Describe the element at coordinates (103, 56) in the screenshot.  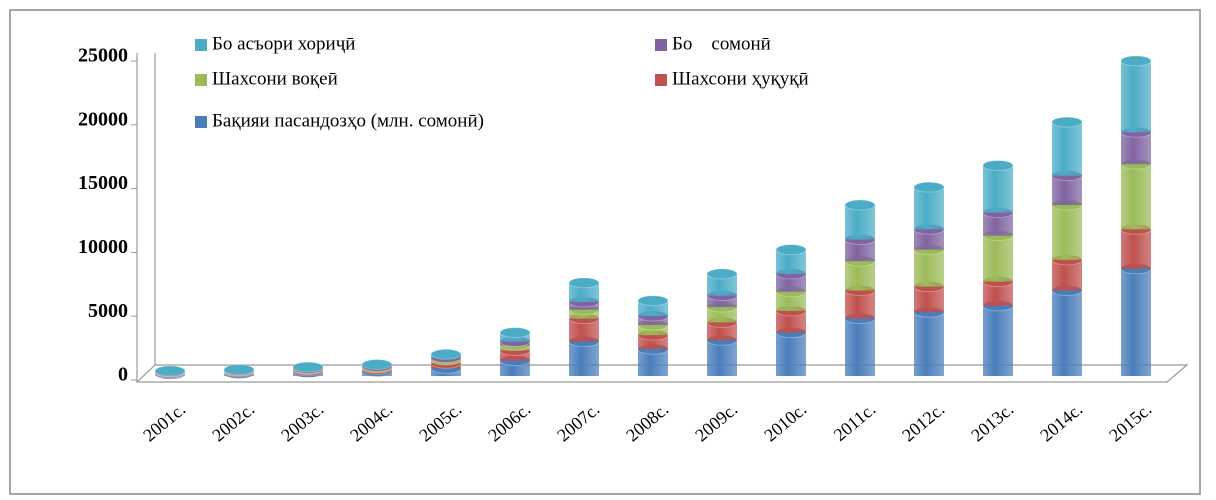
I see `y-tick-label: 25000` at that location.